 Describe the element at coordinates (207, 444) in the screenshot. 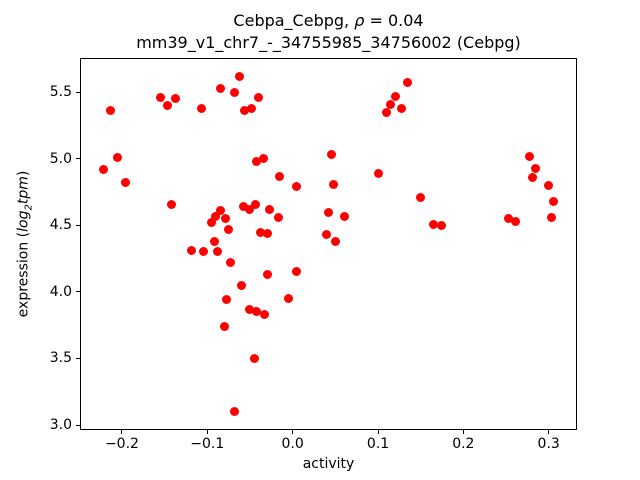

I see `x-tick-label: −0.1` at that location.